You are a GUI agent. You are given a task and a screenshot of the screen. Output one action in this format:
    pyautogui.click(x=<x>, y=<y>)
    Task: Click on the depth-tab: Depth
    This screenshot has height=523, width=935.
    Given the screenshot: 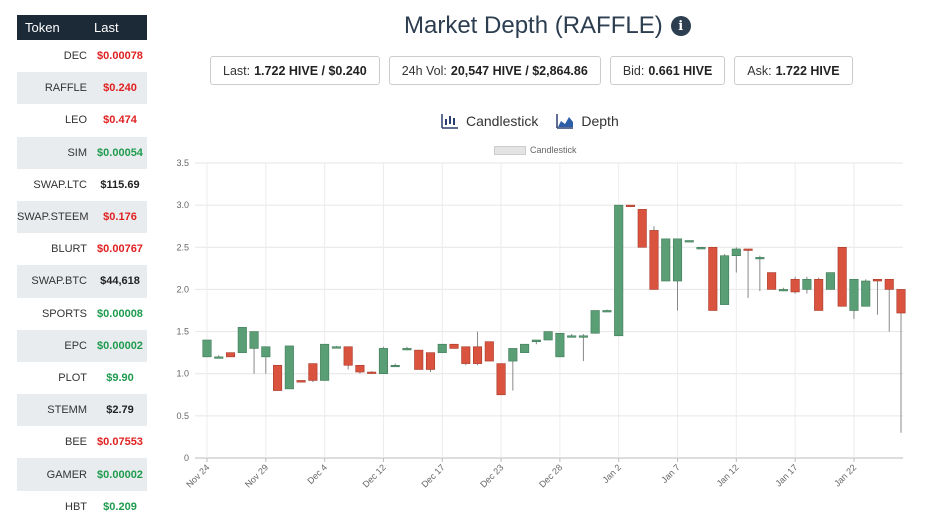 What is the action you would take?
    pyautogui.click(x=587, y=121)
    